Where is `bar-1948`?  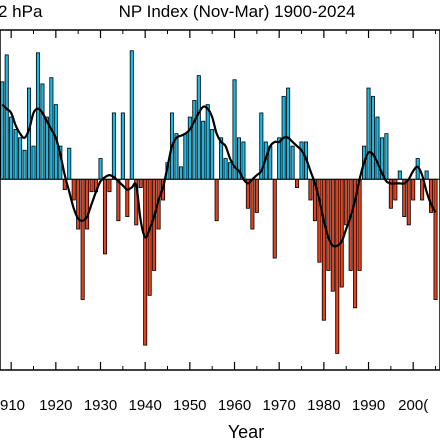 bar-1948 is located at coordinates (180, 173).